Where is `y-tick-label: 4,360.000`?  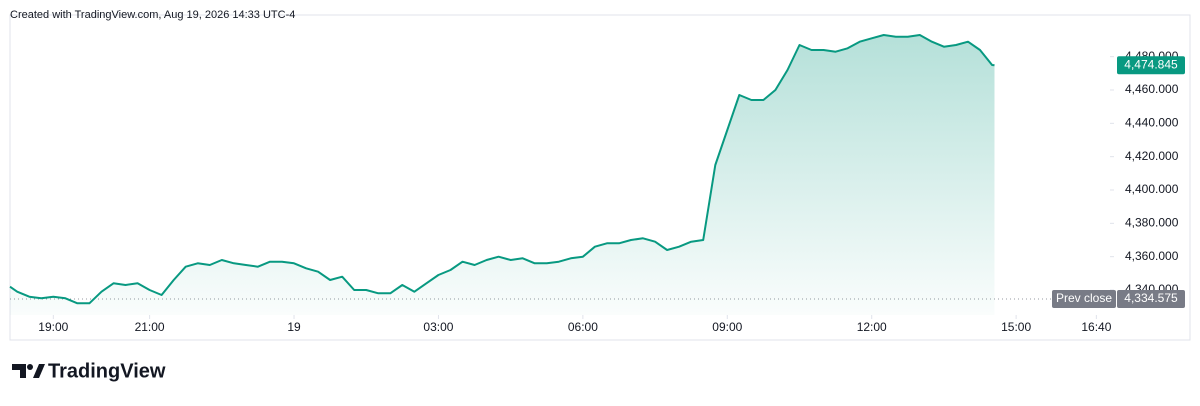 y-tick-label: 4,360.000 is located at coordinates (1152, 256).